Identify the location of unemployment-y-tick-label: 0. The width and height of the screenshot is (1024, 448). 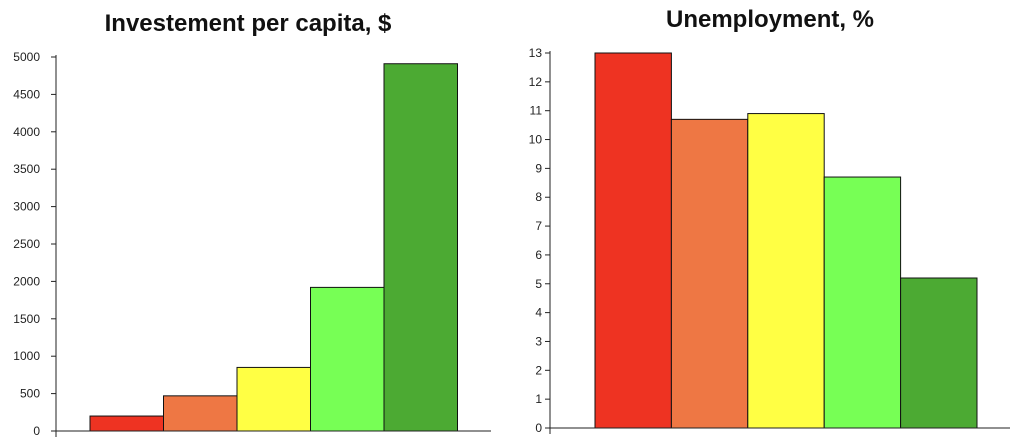
(538, 428).